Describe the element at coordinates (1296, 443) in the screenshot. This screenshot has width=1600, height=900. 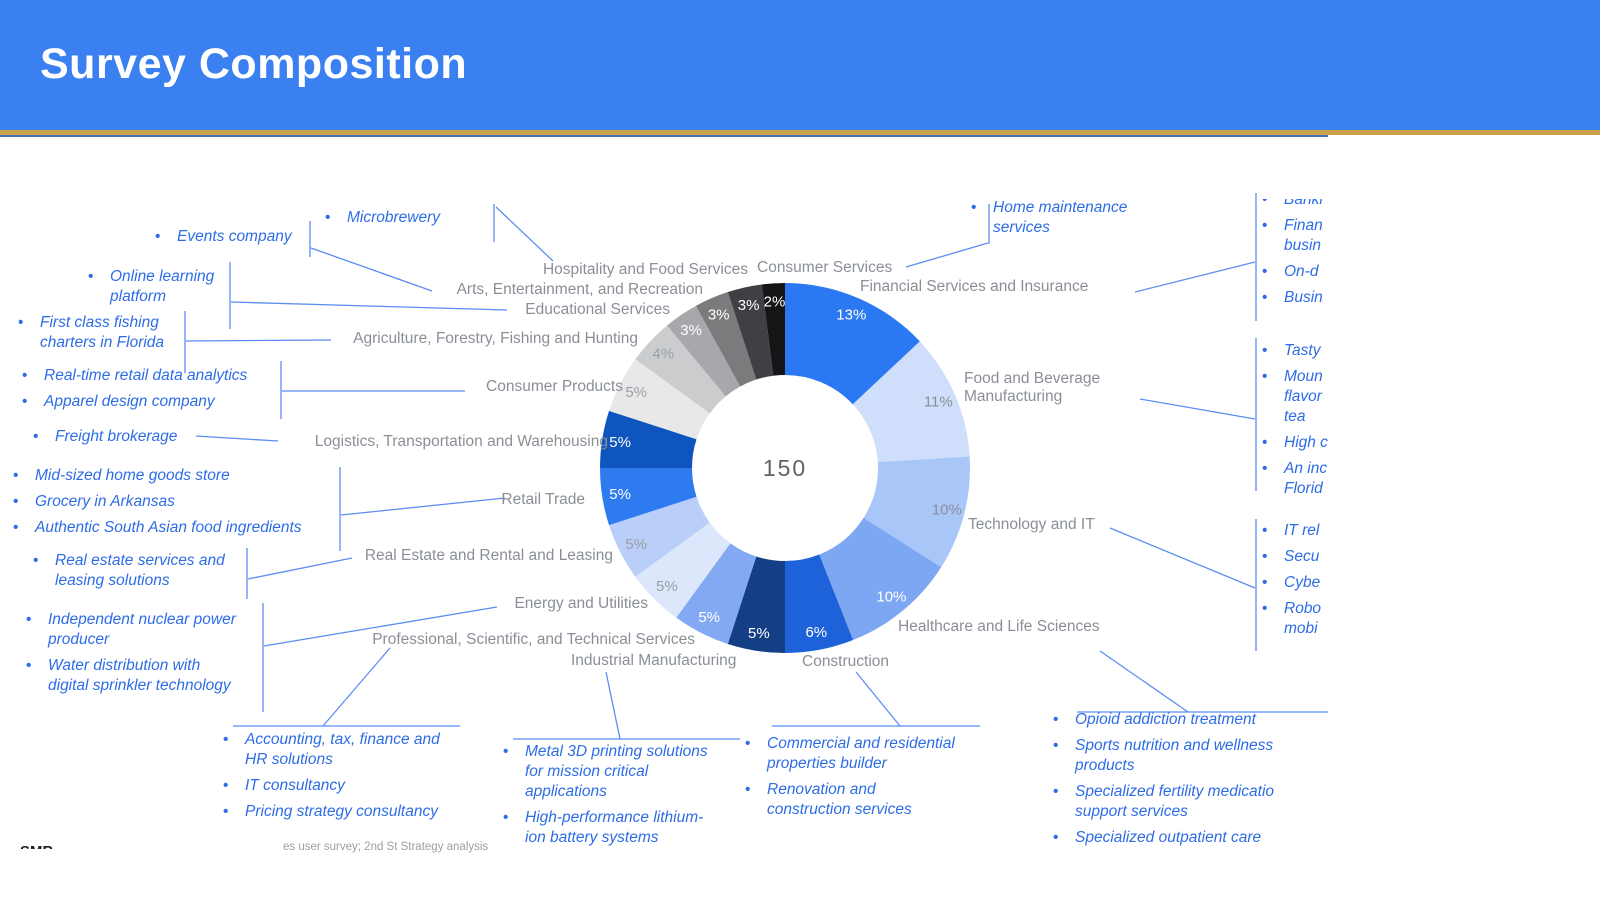
I see `callout-item: High c` at that location.